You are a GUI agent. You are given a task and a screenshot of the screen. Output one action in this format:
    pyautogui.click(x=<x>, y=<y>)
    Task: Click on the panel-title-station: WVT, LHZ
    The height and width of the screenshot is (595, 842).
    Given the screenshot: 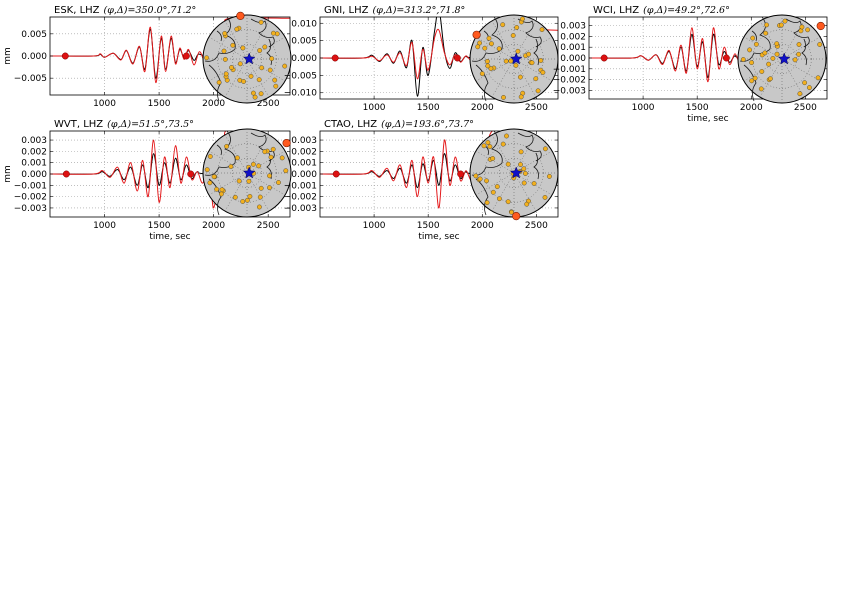 What is the action you would take?
    pyautogui.click(x=78, y=124)
    